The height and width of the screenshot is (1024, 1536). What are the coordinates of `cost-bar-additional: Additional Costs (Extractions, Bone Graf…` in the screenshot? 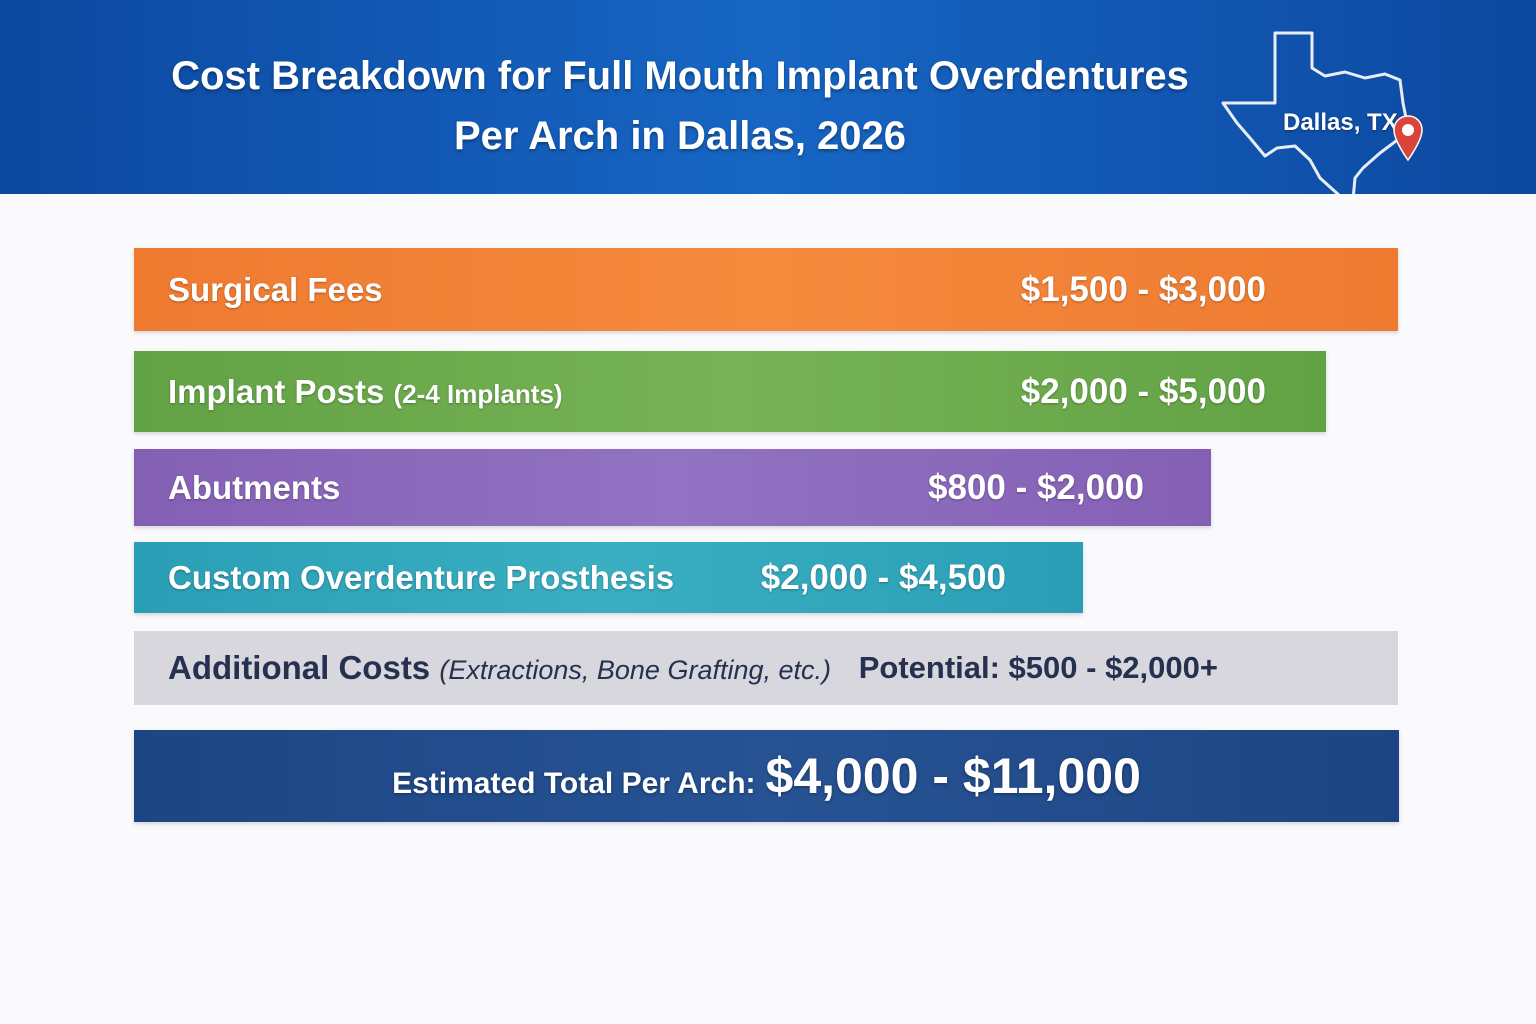 It's located at (766, 668).